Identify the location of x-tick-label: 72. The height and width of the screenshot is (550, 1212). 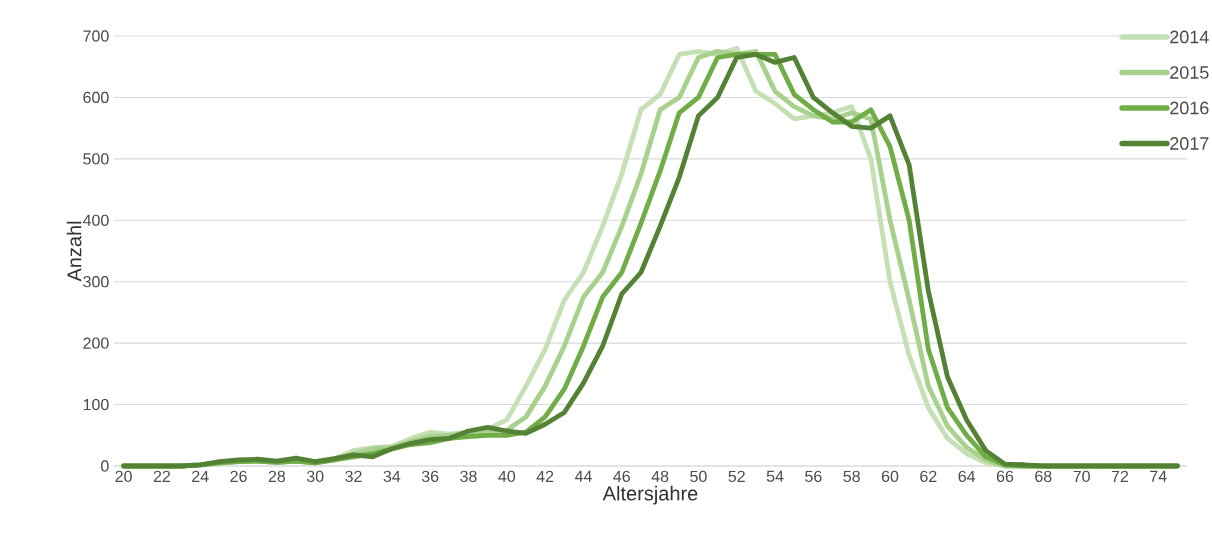
(1120, 476).